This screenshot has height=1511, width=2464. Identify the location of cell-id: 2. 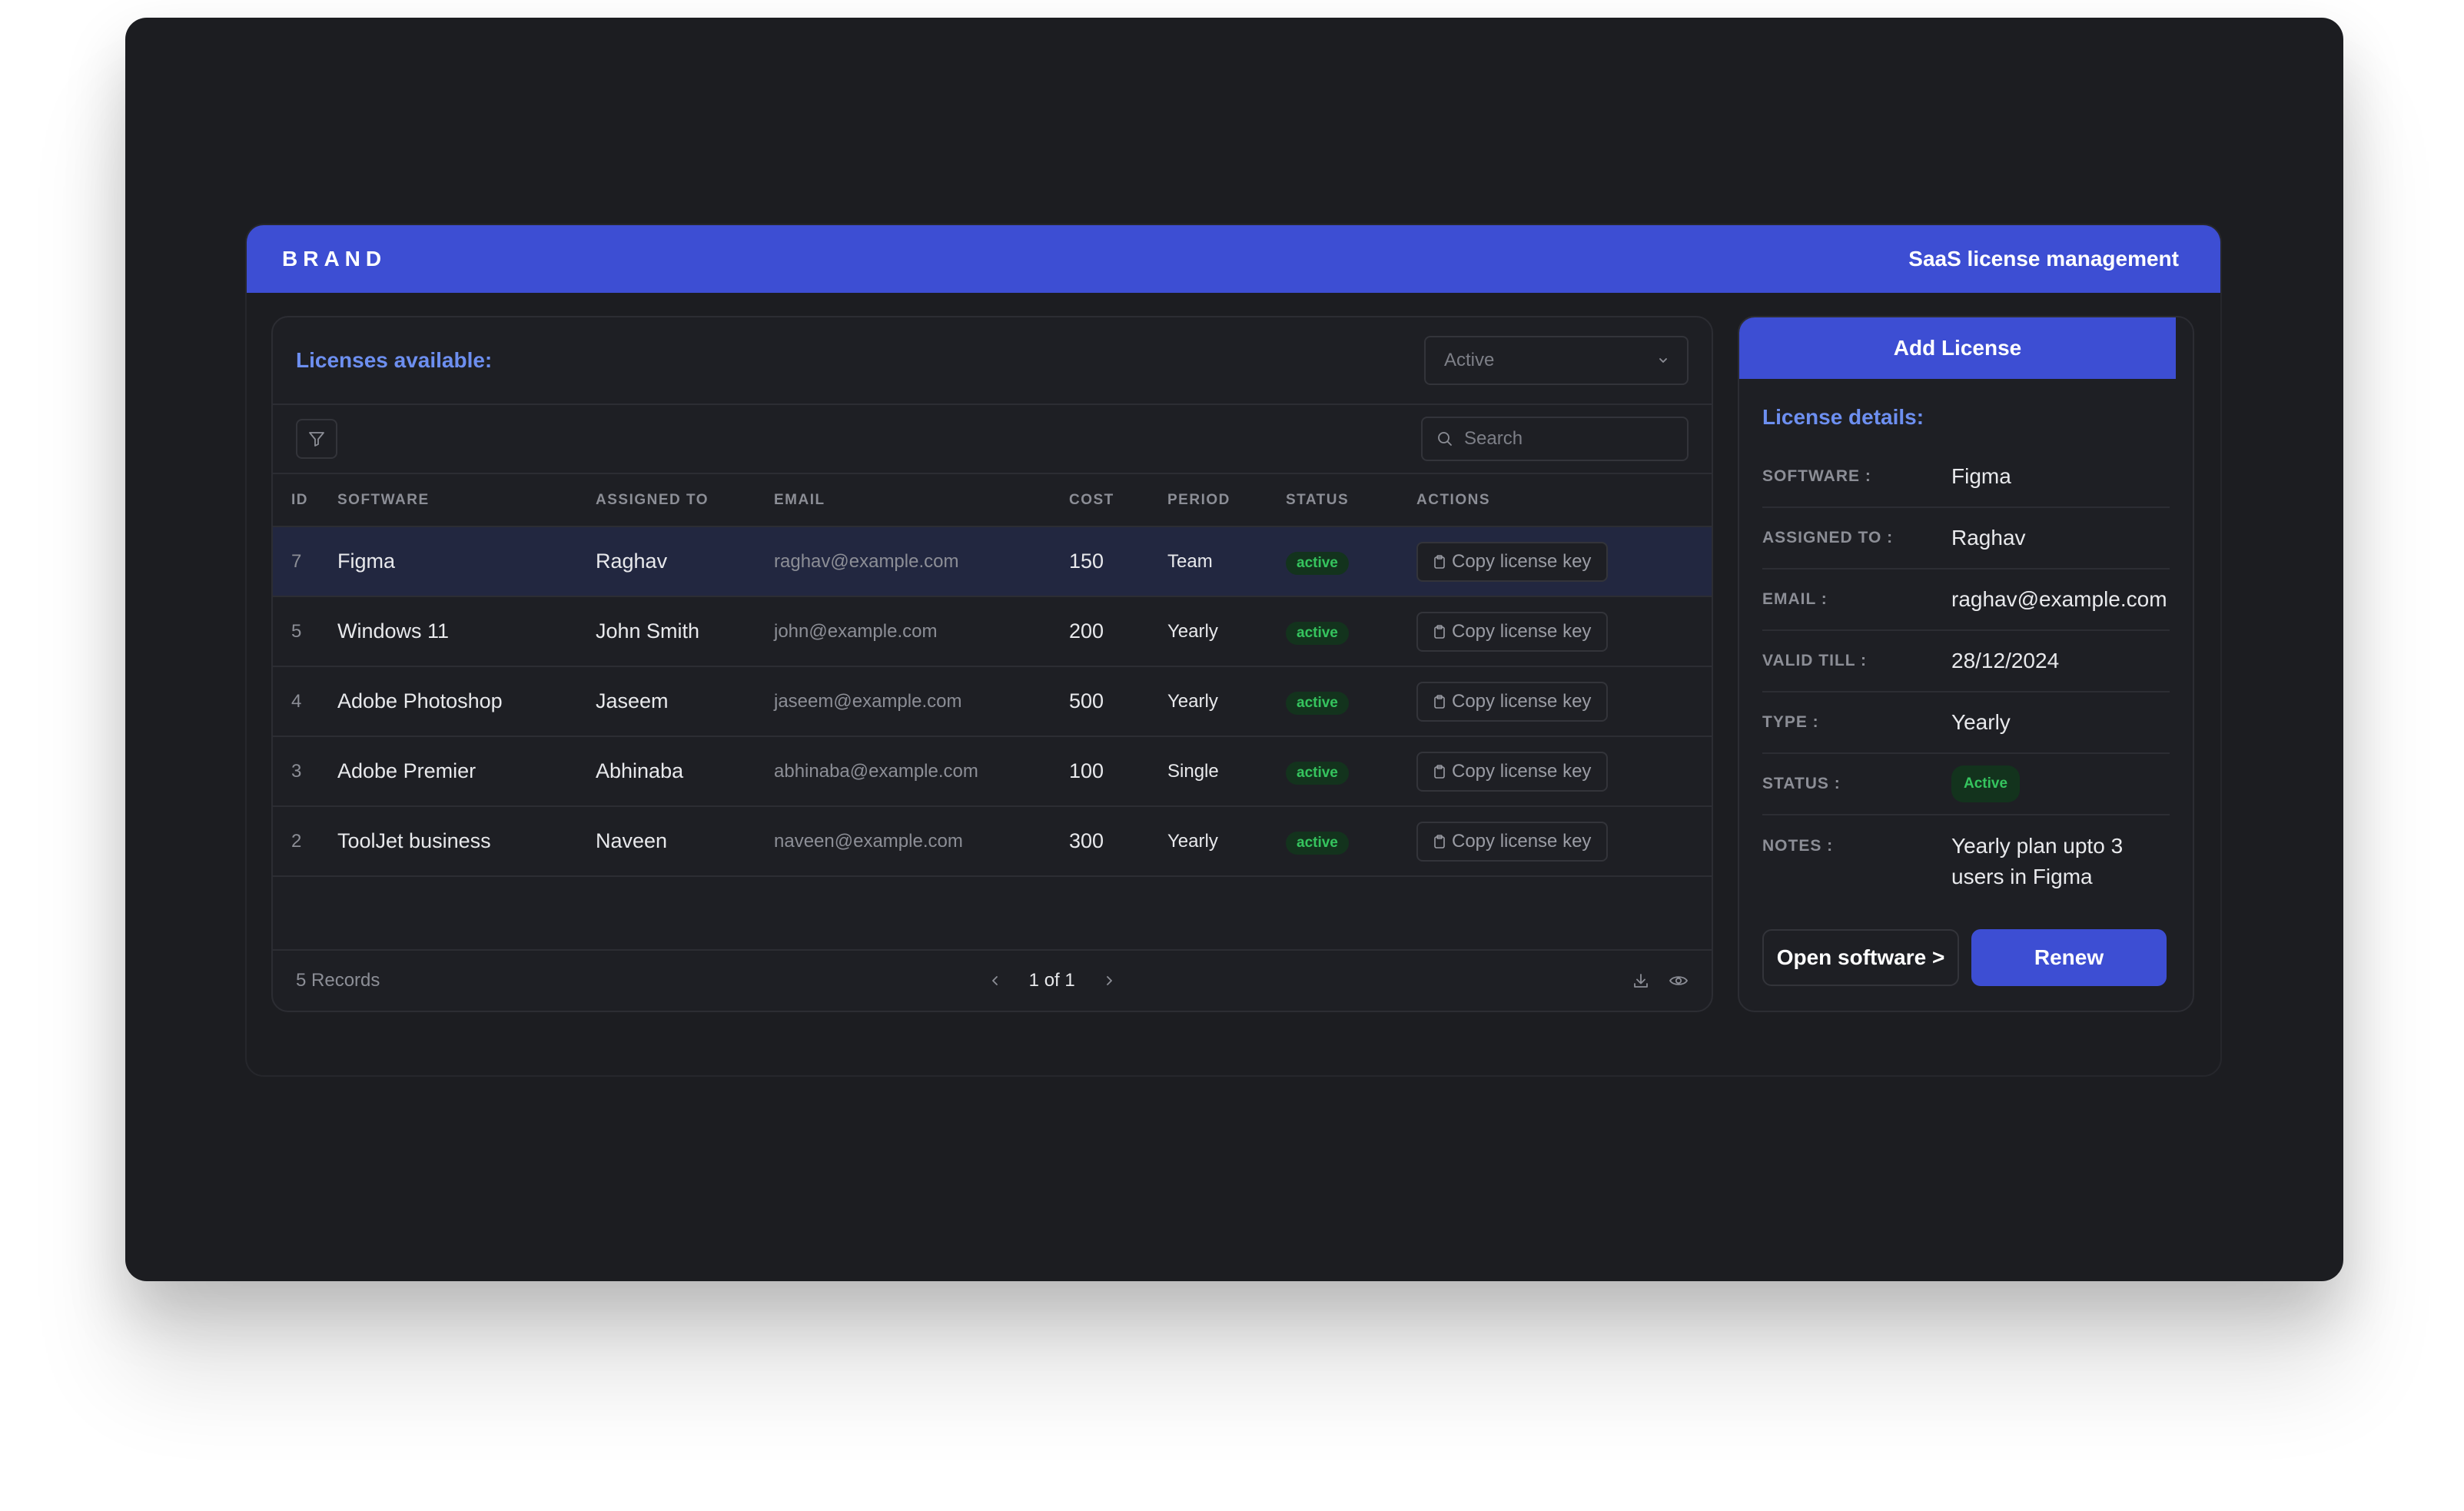
(296, 841).